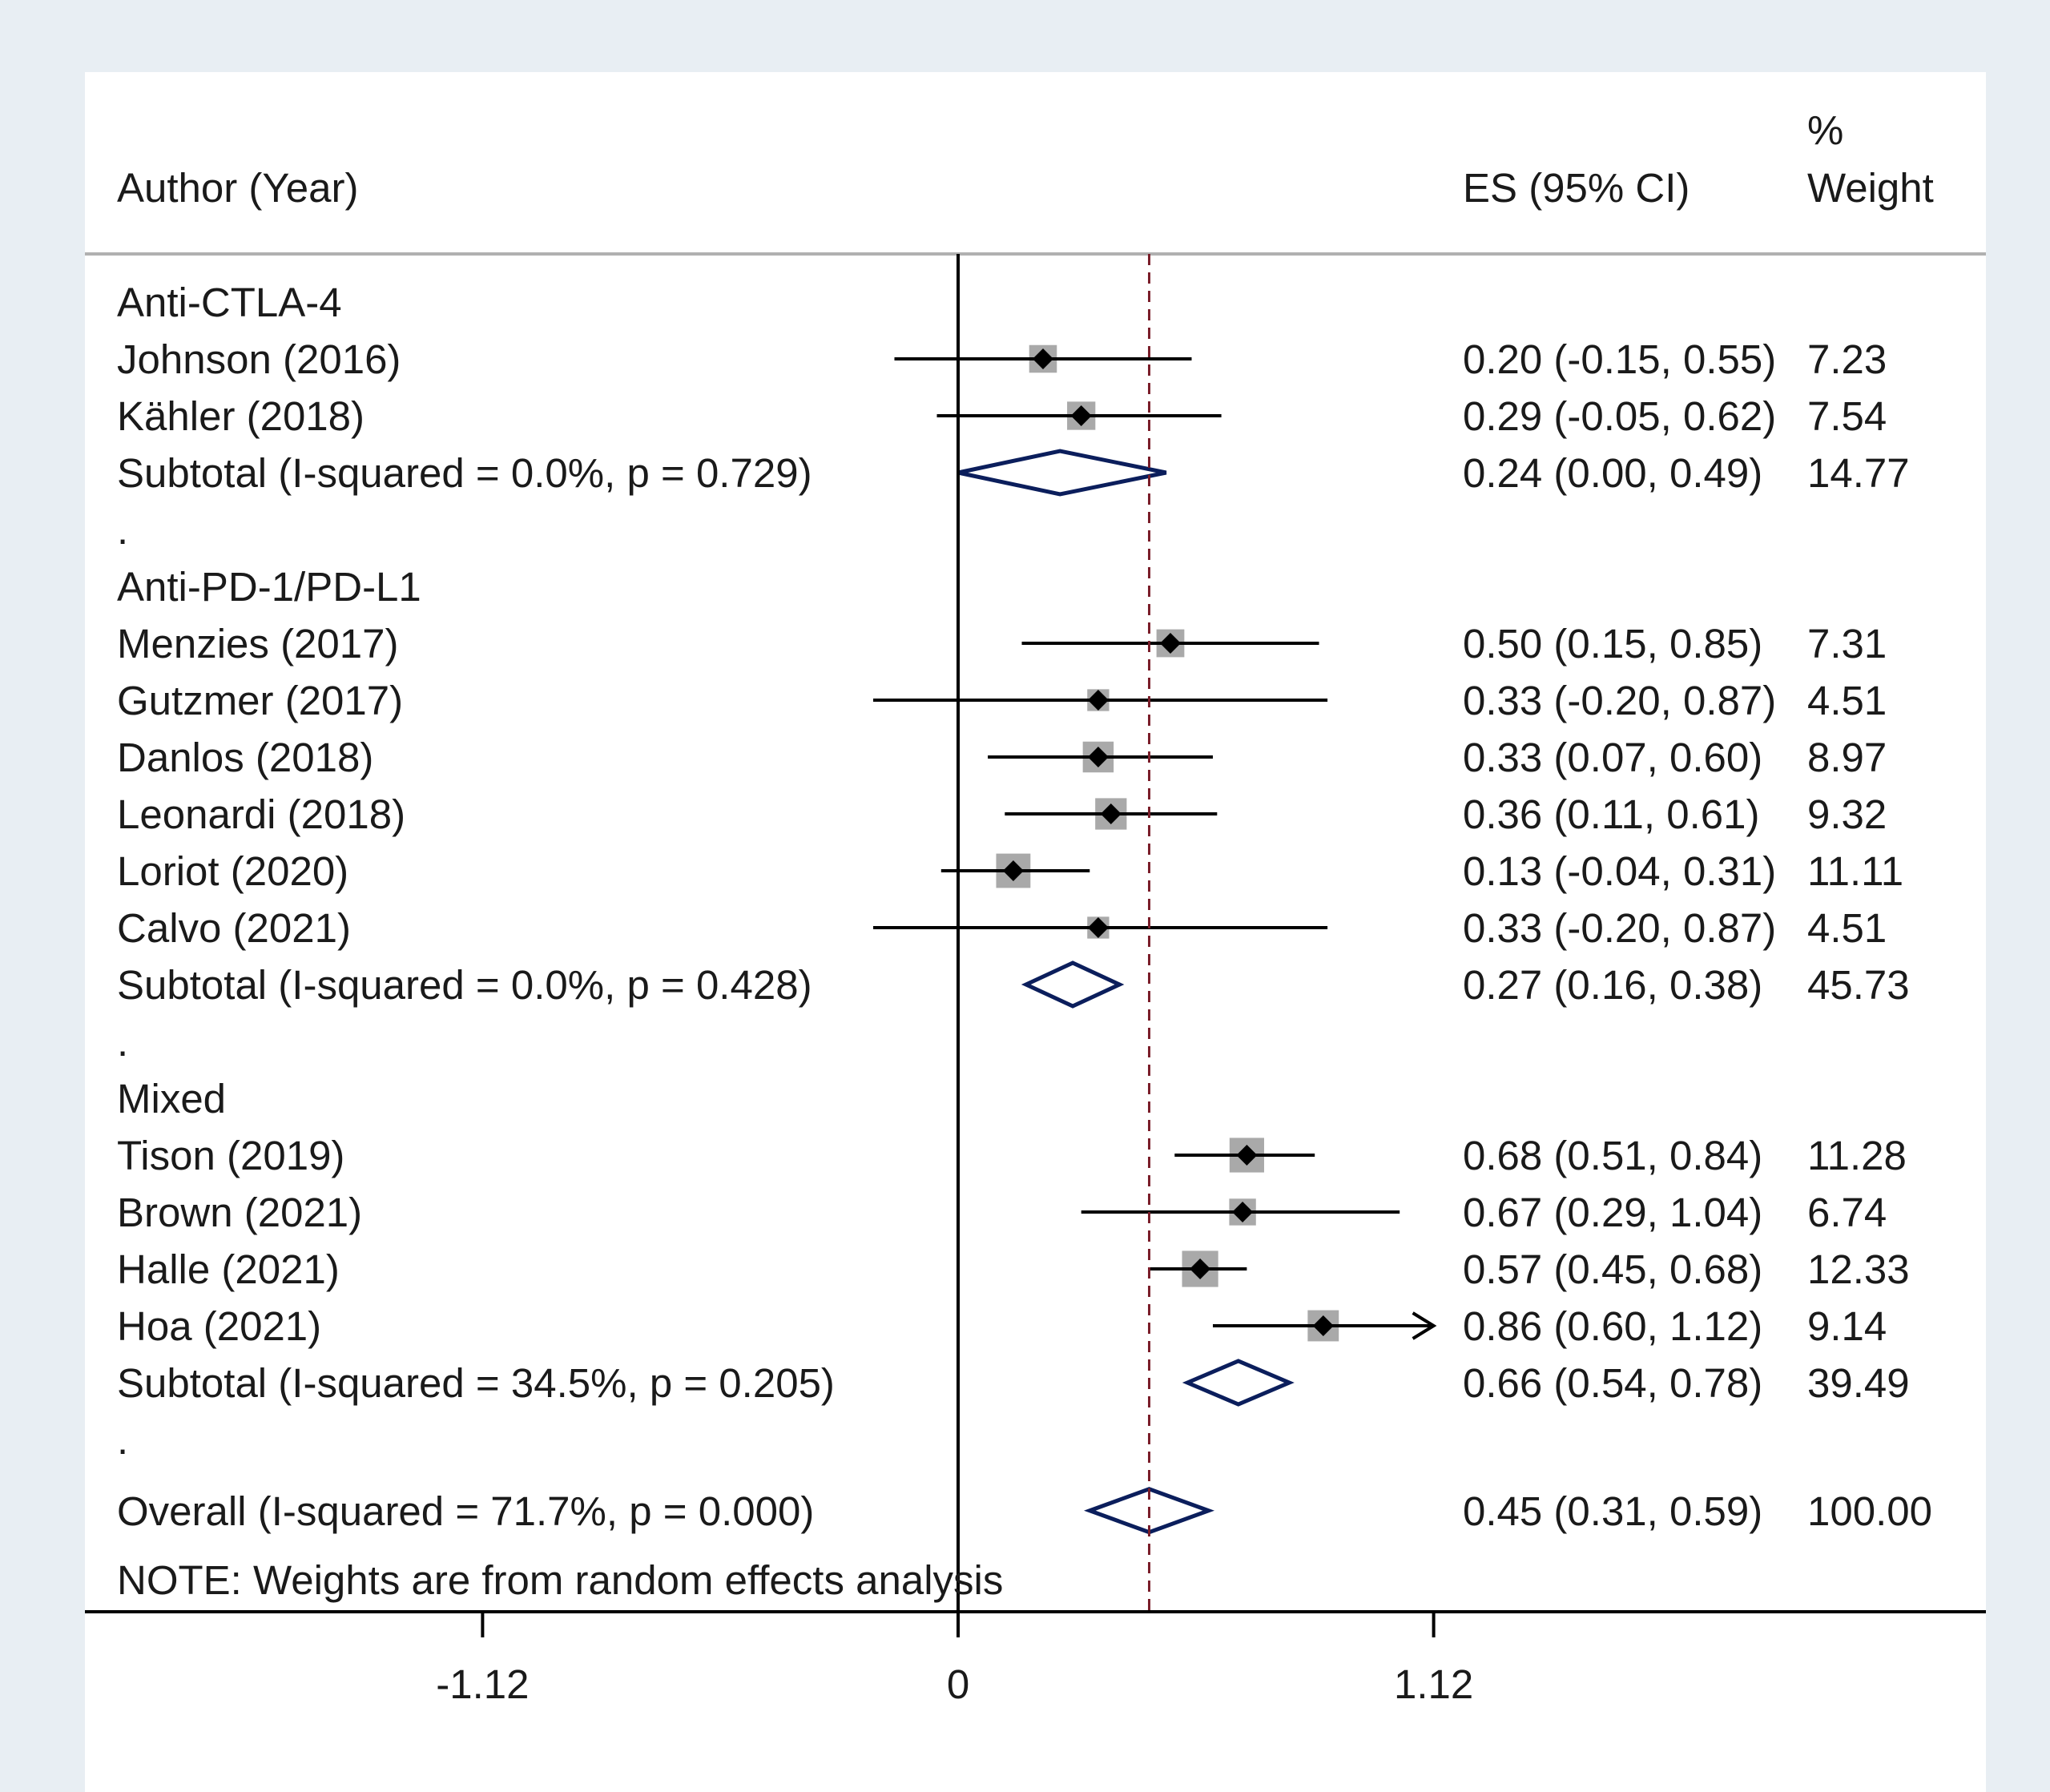 The height and width of the screenshot is (1792, 2050). What do you see at coordinates (1612, 1326) in the screenshot?
I see `study-es-ci: 0.86 (0.60, 1.12)` at bounding box center [1612, 1326].